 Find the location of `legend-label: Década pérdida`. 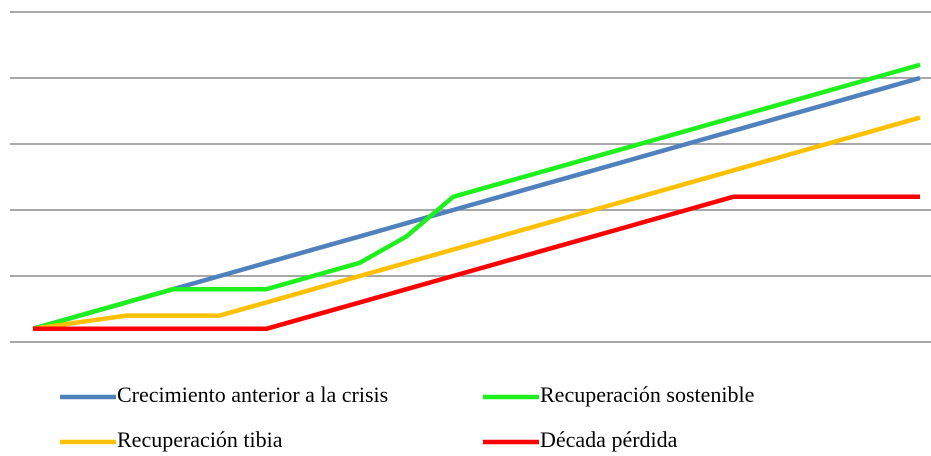

legend-label: Década pérdida is located at coordinates (609, 439).